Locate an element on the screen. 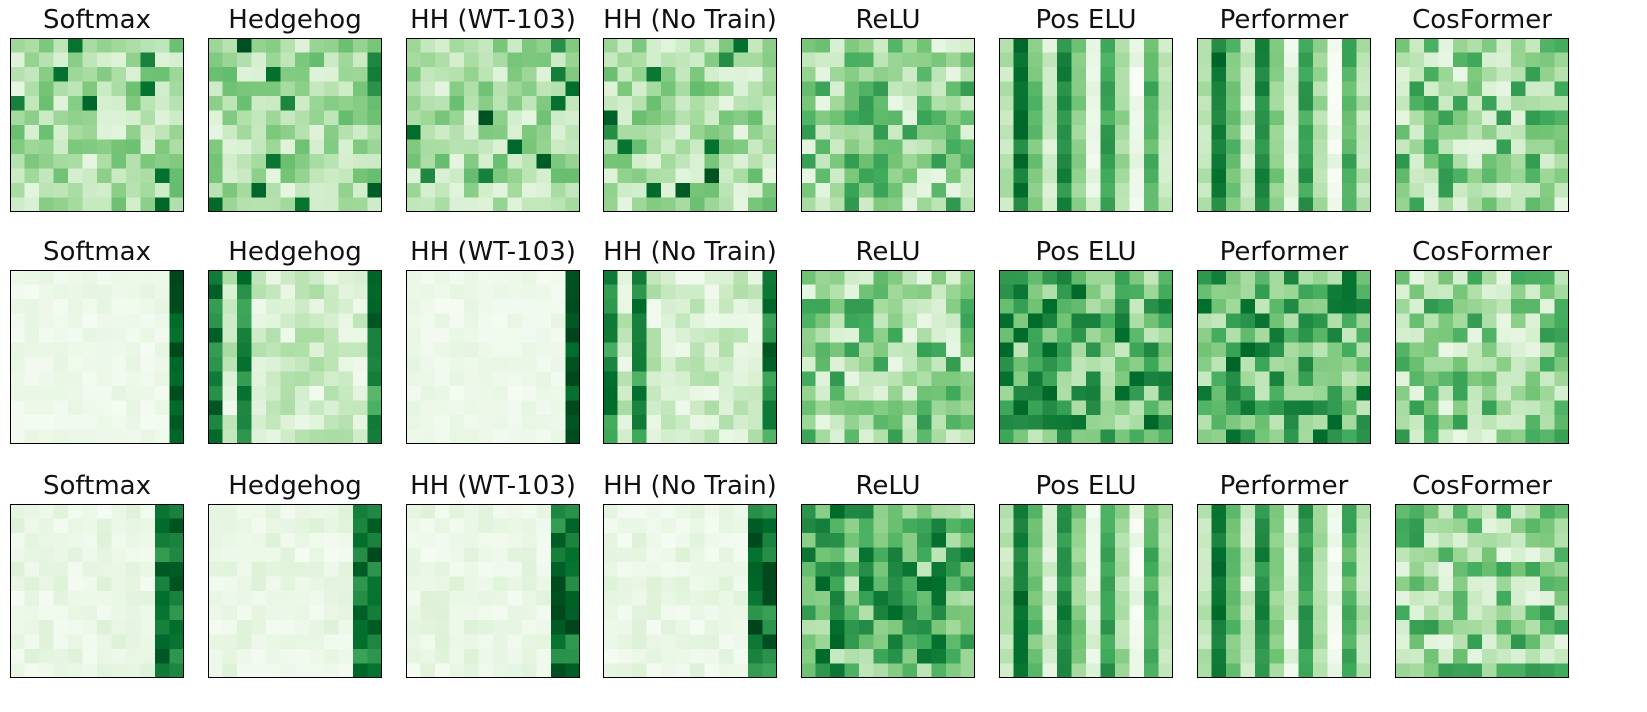 This screenshot has width=1647, height=712. panel-title: ReLU is located at coordinates (888, 252).